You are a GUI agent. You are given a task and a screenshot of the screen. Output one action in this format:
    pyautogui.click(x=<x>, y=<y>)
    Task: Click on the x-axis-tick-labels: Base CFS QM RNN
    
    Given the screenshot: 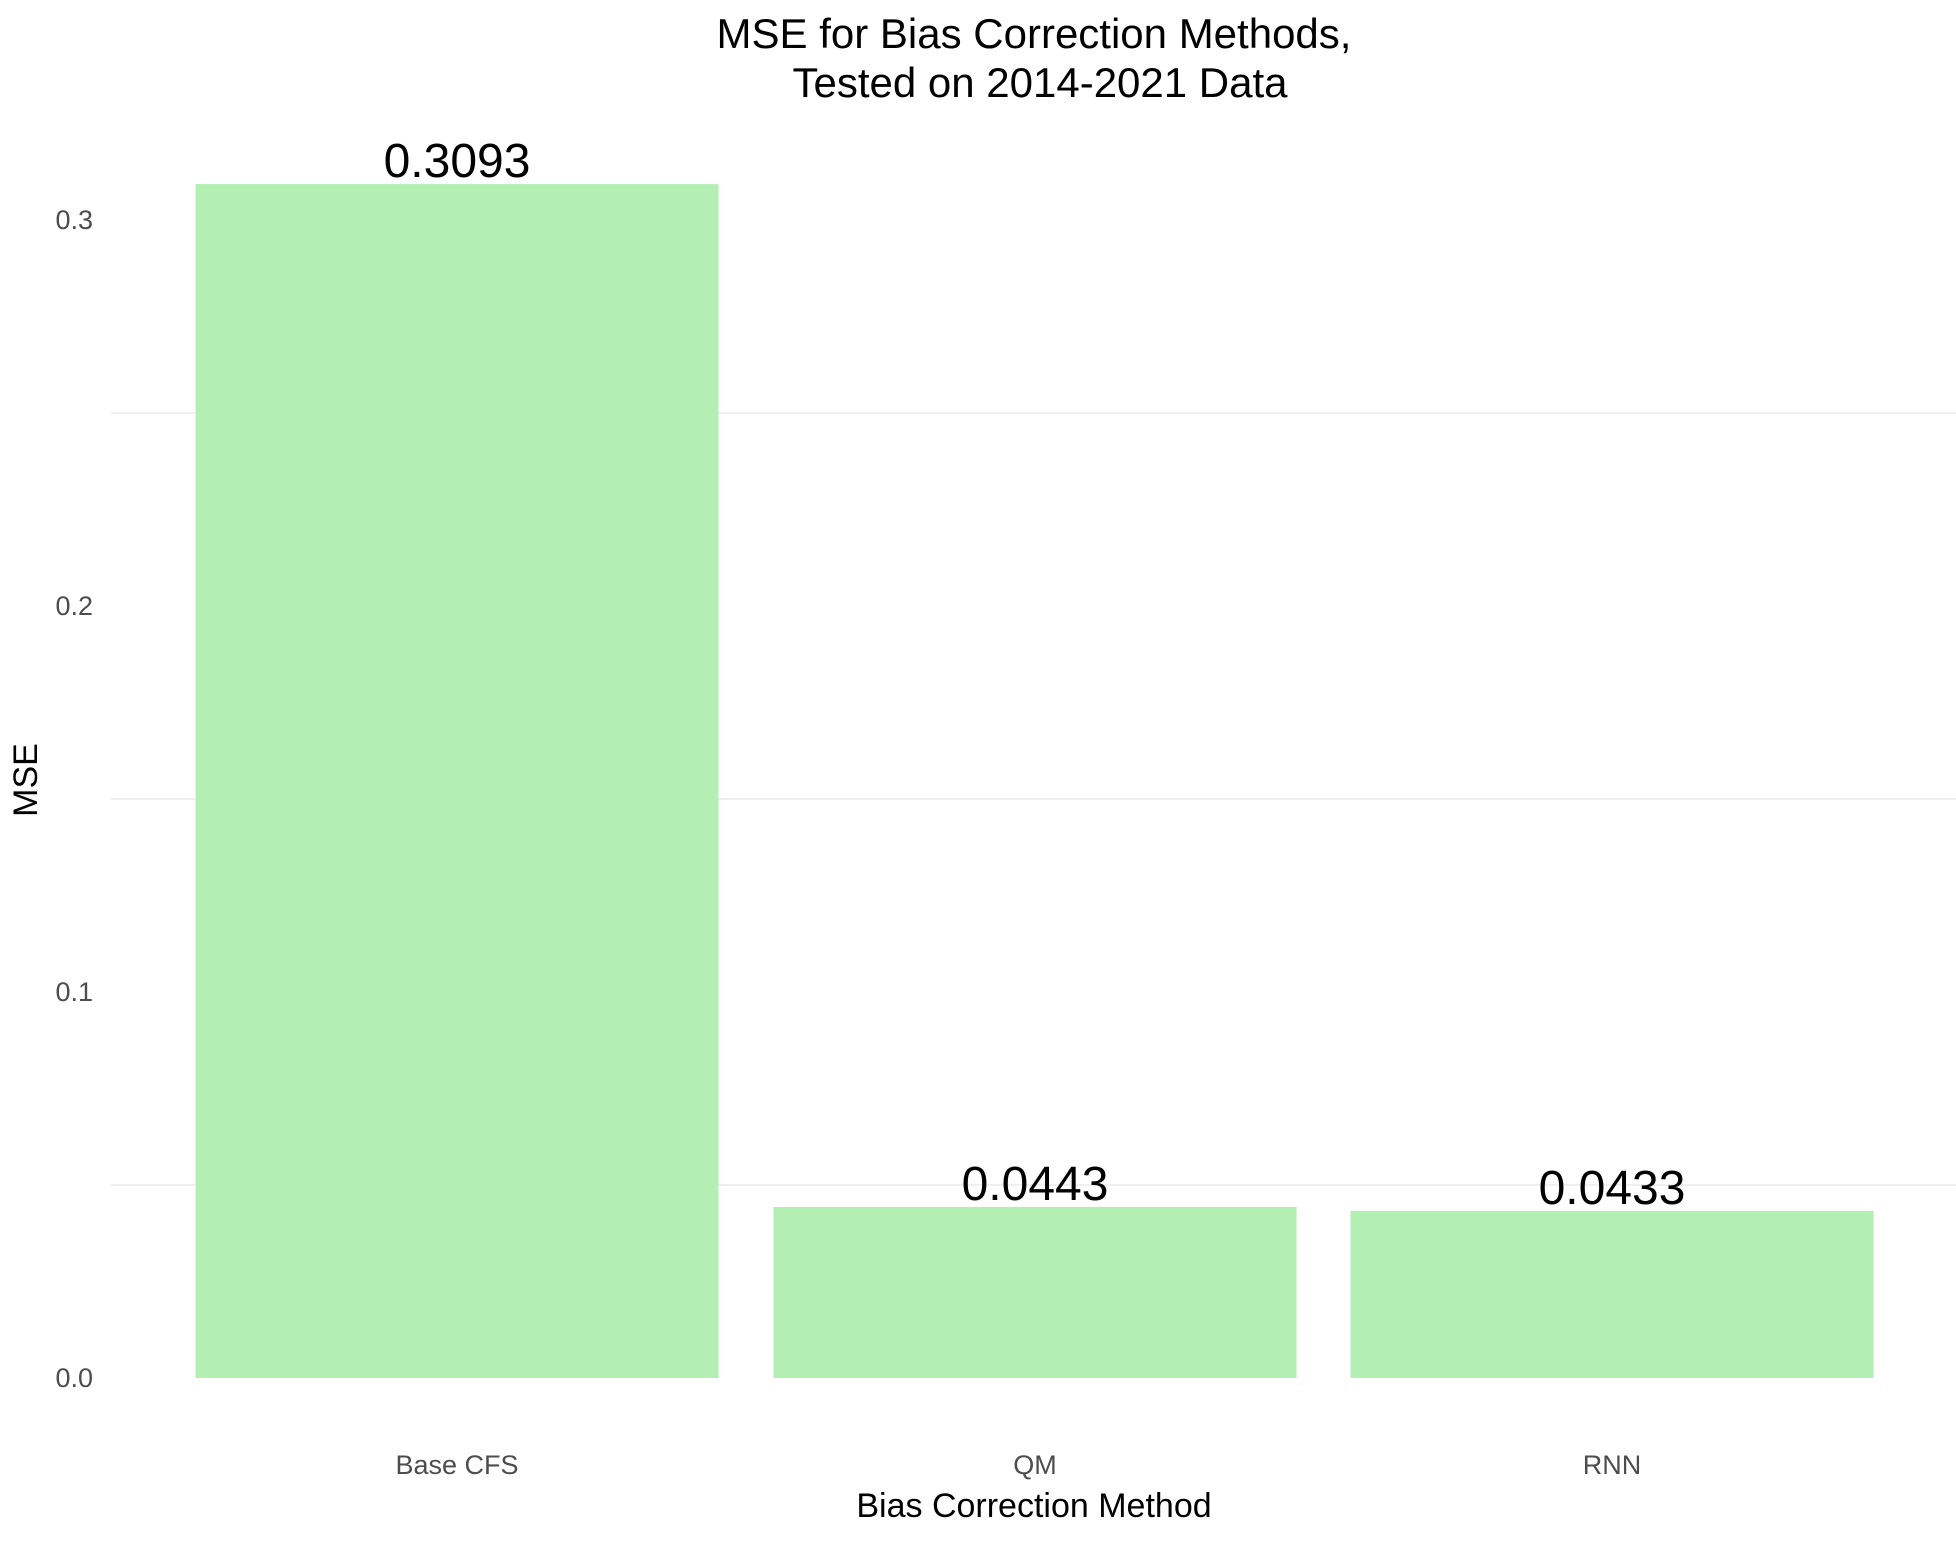 What is the action you would take?
    pyautogui.click(x=1018, y=1465)
    